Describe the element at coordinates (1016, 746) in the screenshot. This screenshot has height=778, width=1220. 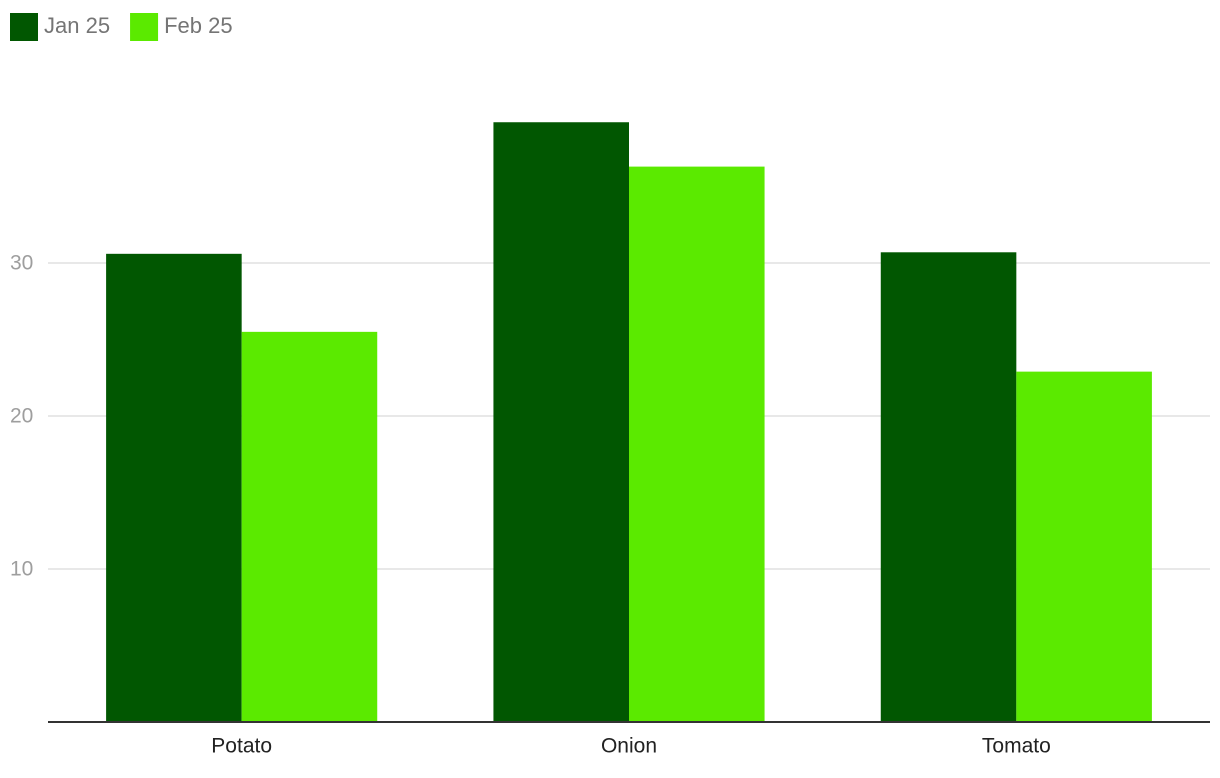
I see `x-tick-label: Tomato` at that location.